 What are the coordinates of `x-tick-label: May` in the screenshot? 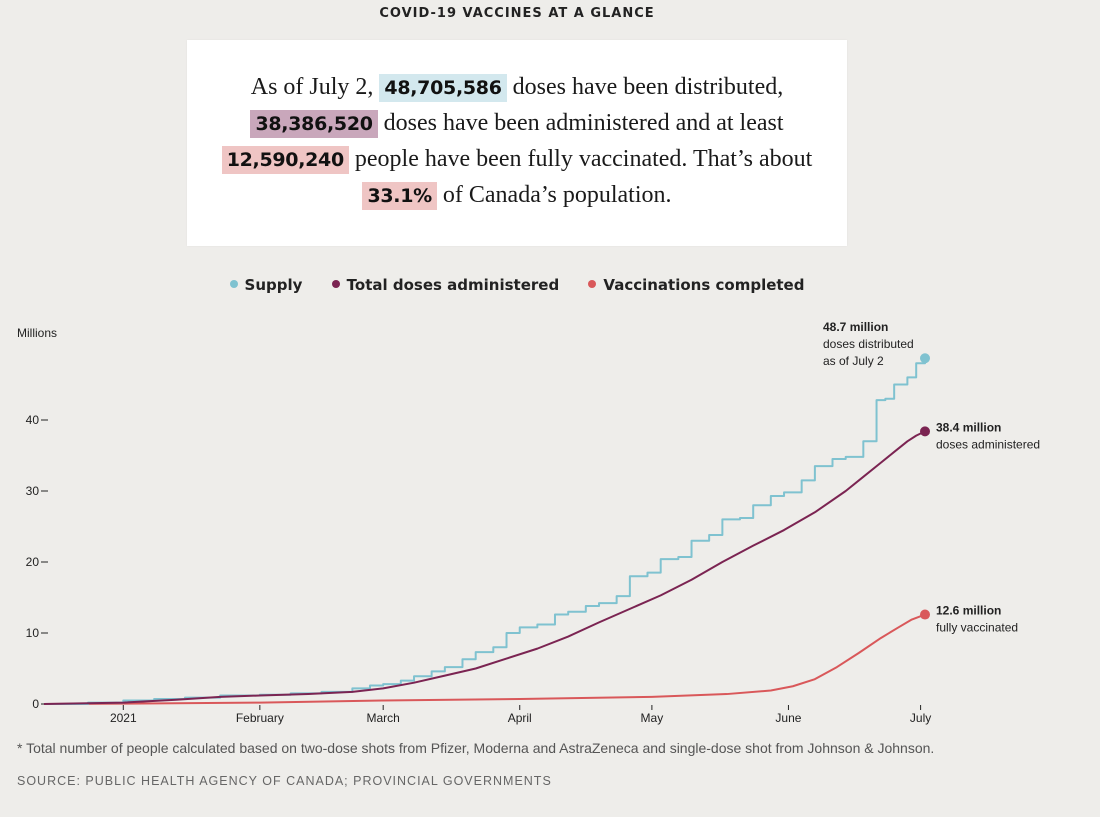 It's located at (652, 718).